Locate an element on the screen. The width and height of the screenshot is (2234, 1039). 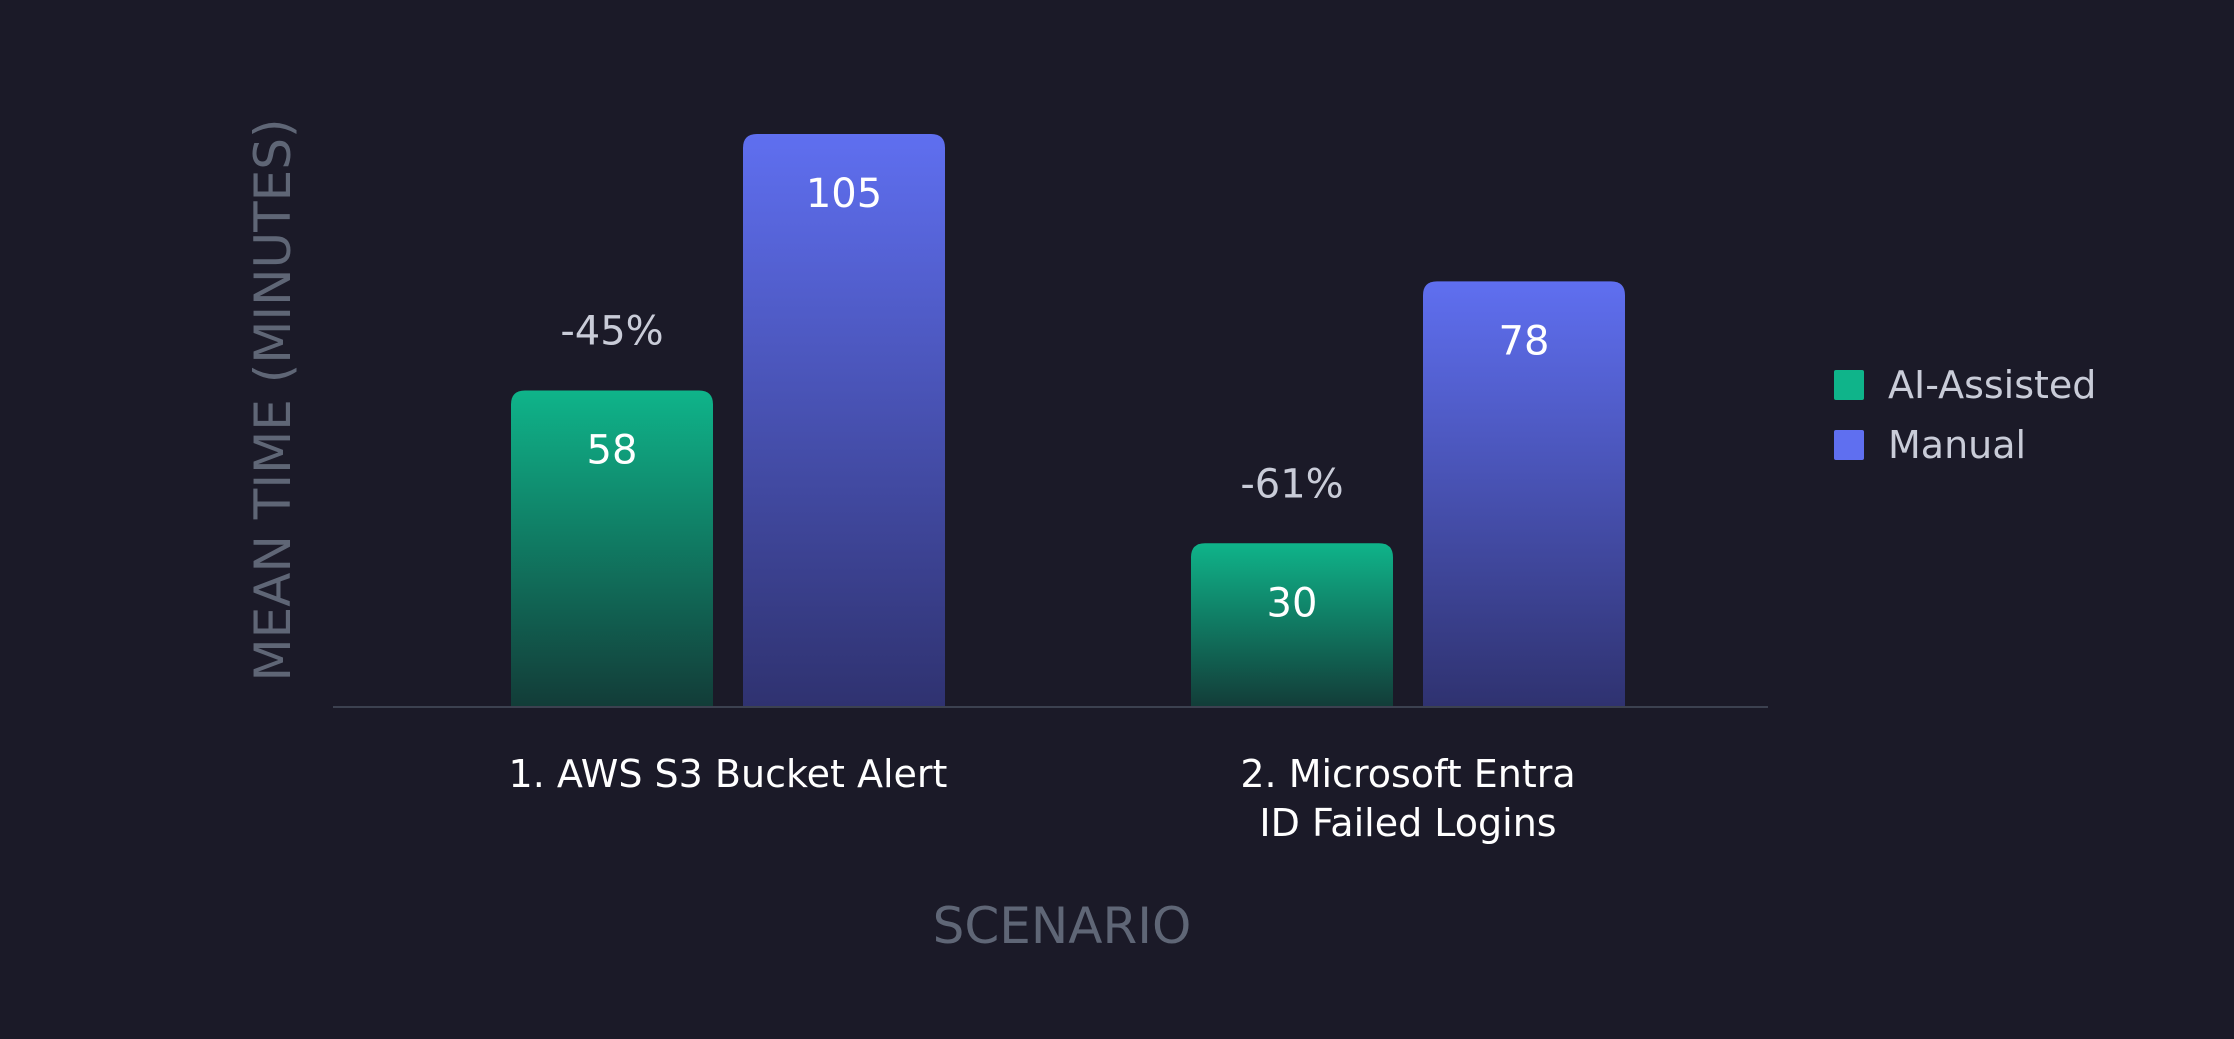
data-label-manual-1: 105 is located at coordinates (844, 194).